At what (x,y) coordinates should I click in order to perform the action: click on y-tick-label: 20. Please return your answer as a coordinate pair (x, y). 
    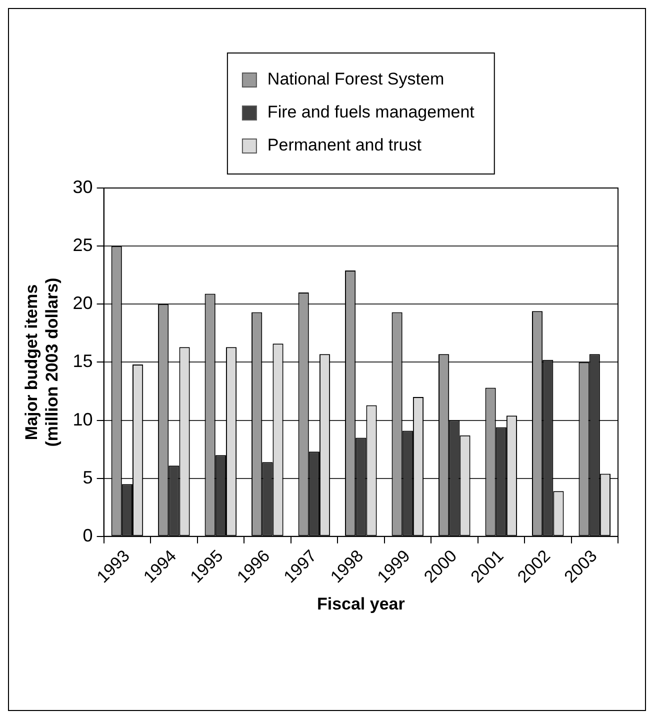
    Looking at the image, I should click on (82, 303).